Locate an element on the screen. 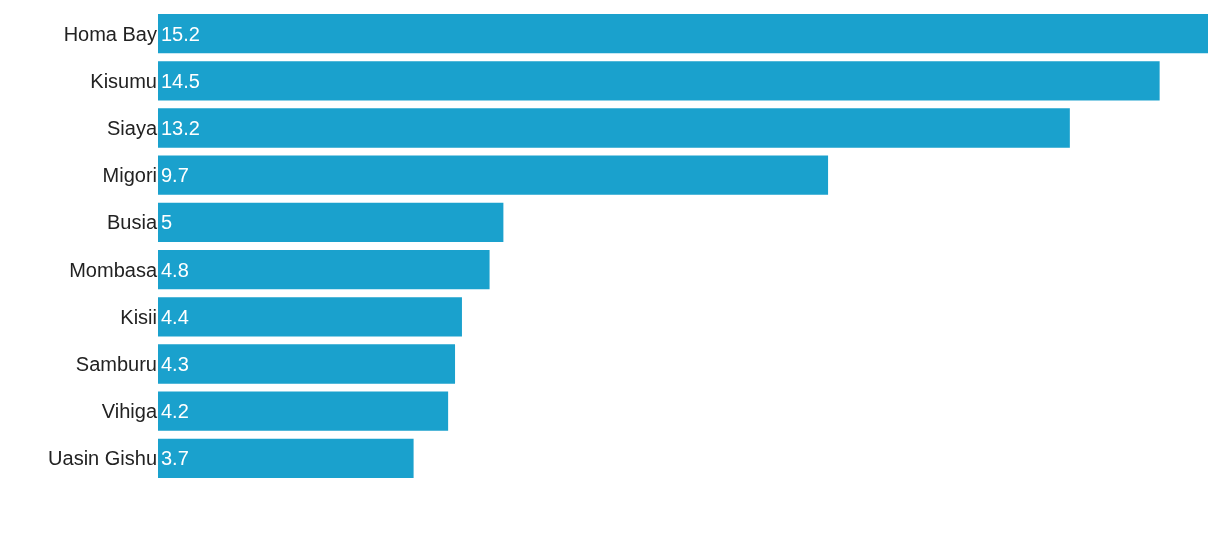 The image size is (1220, 558). data-label: 14.5 is located at coordinates (180, 80).